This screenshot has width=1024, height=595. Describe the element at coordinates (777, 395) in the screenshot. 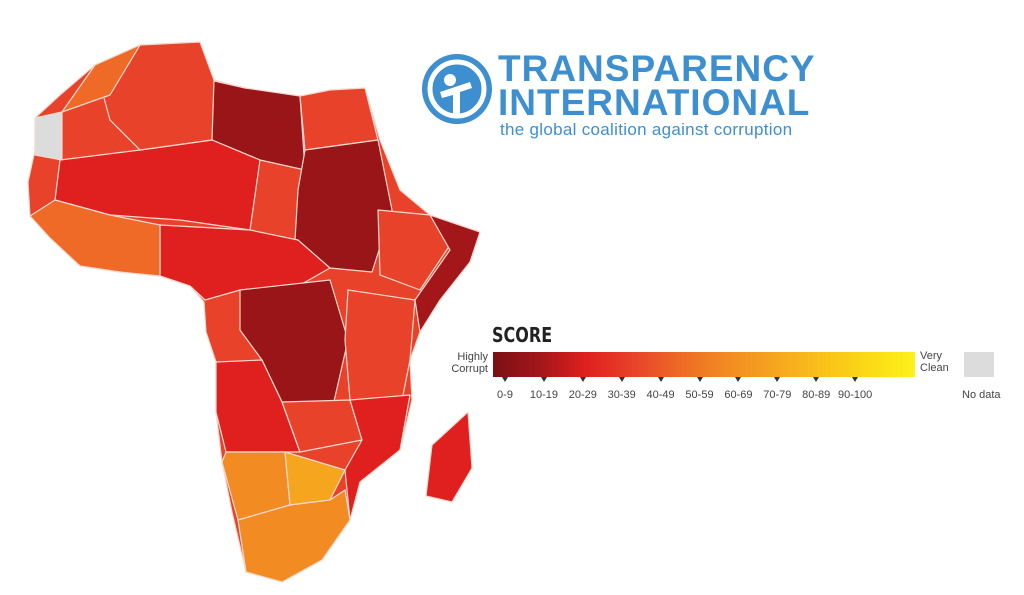

I see `legend-tick-label: 70-79` at that location.